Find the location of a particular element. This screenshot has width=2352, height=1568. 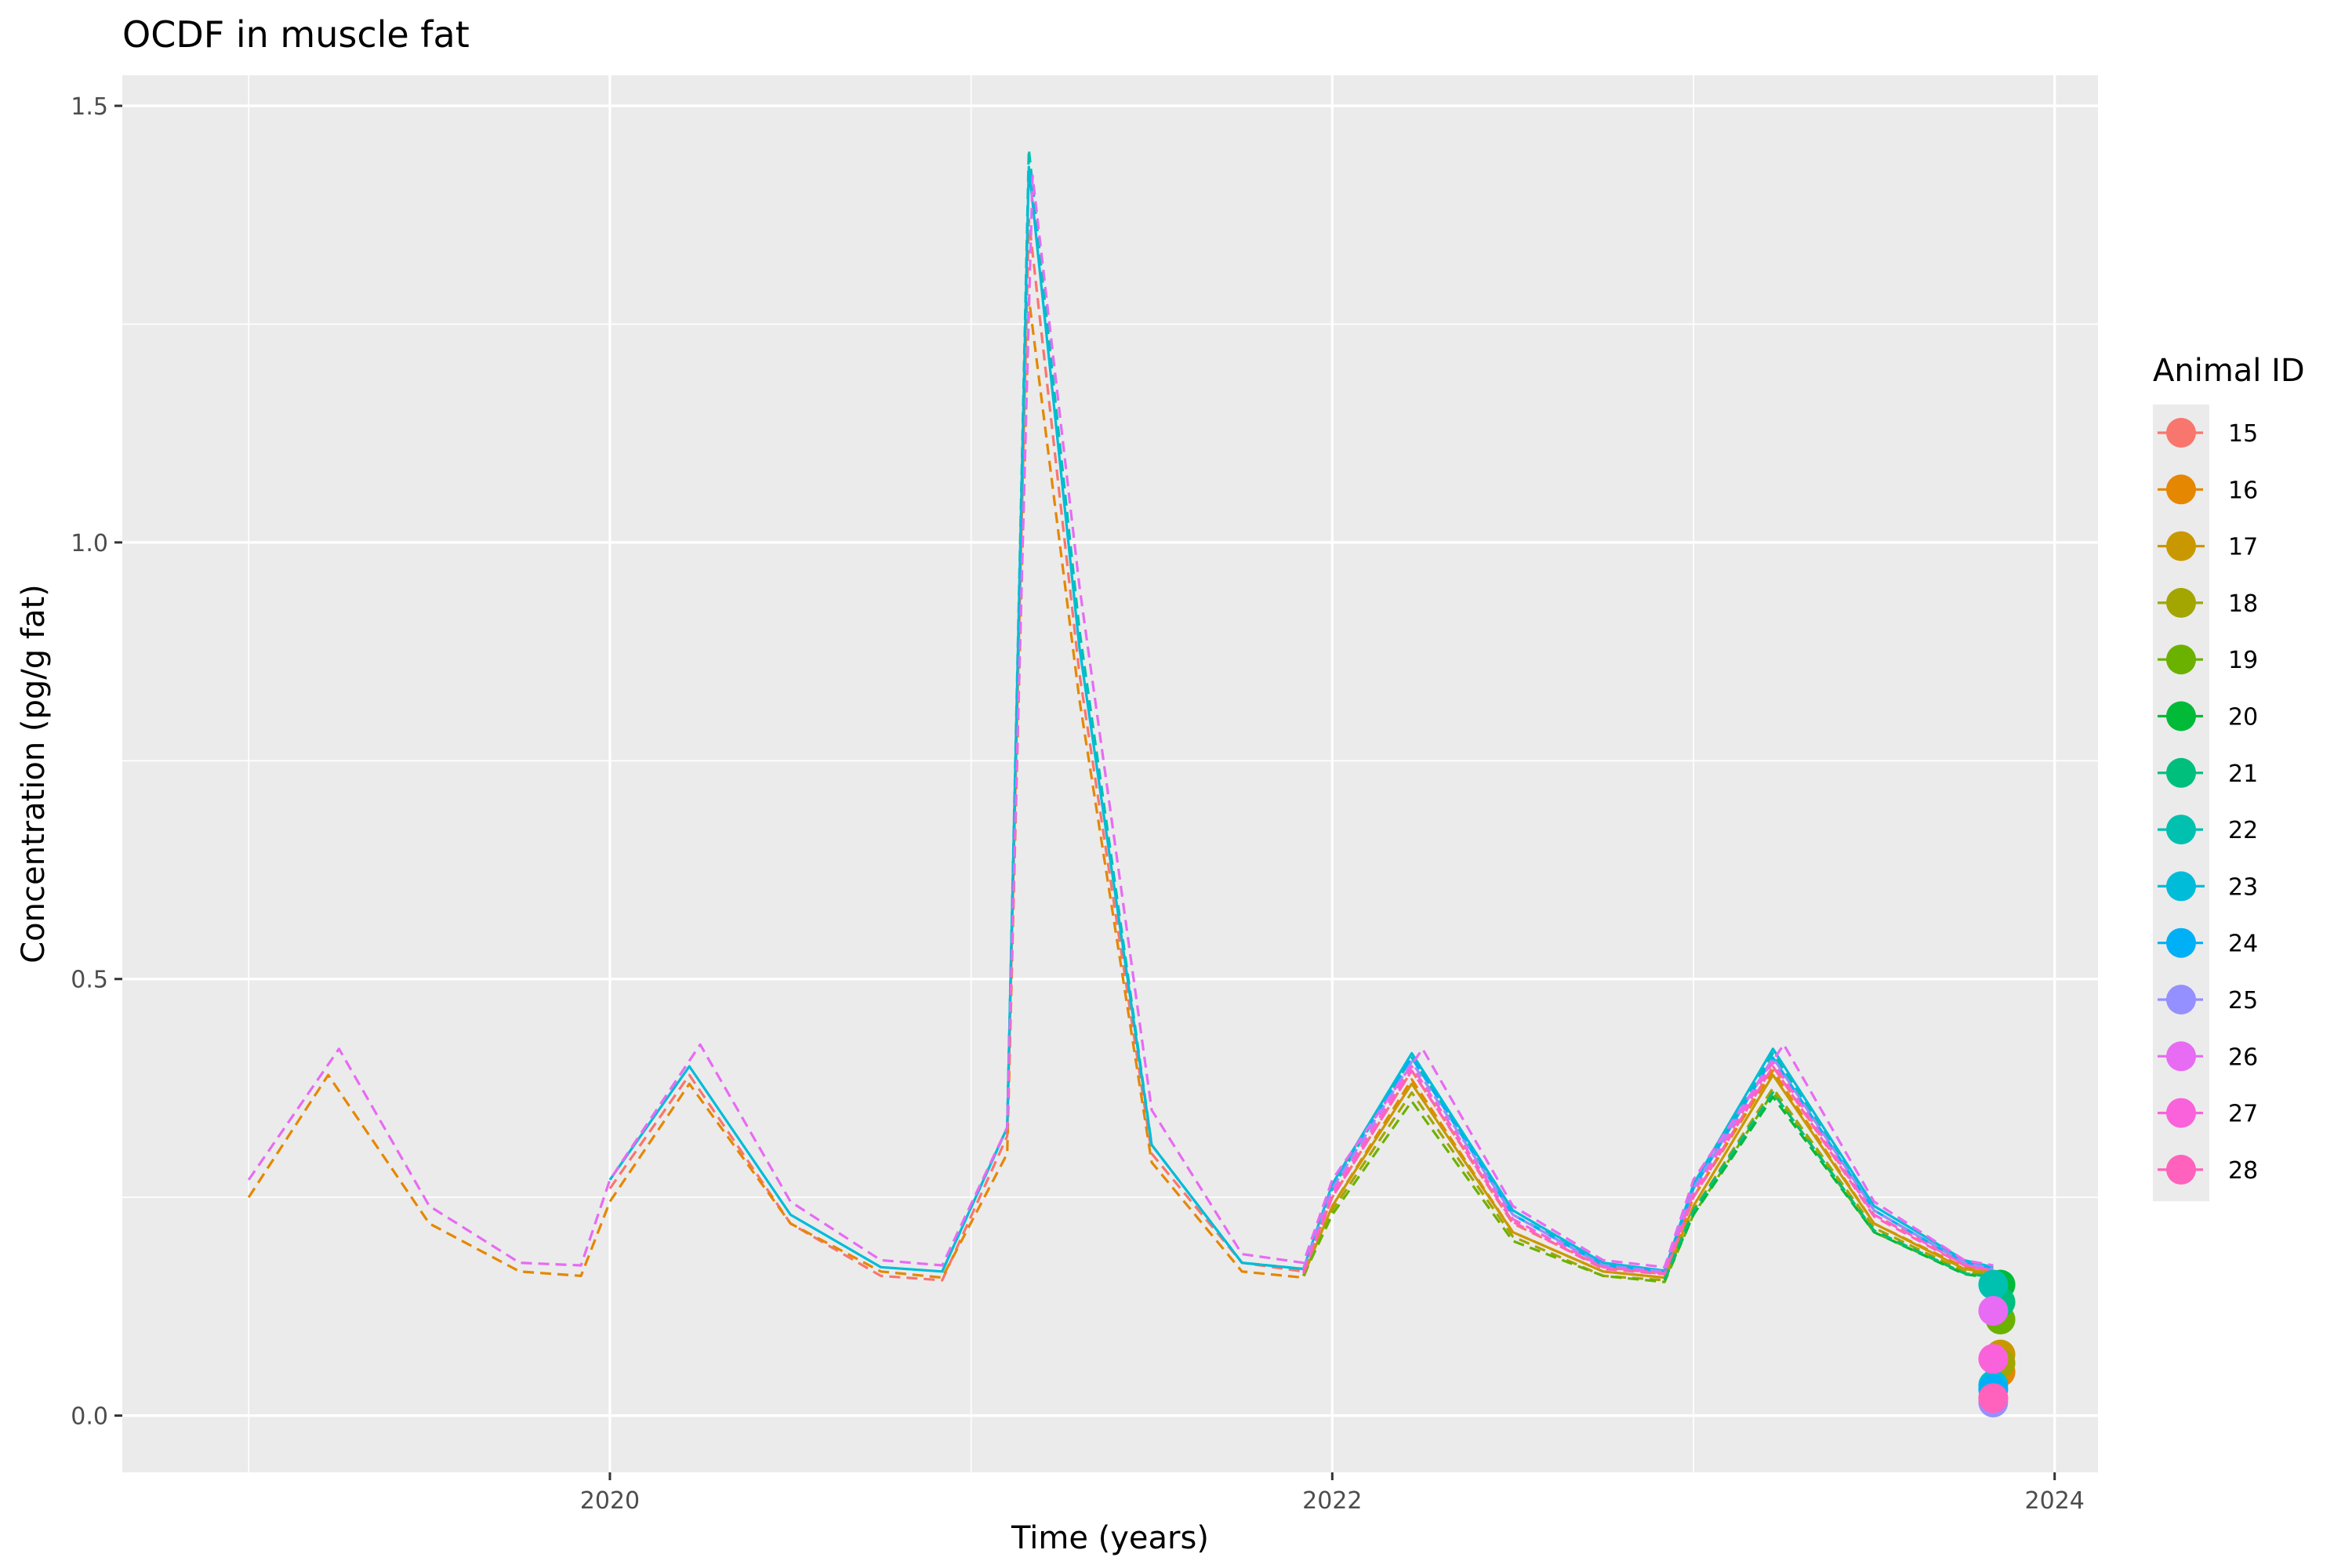

y-tick-label: 0.5 is located at coordinates (89, 980).